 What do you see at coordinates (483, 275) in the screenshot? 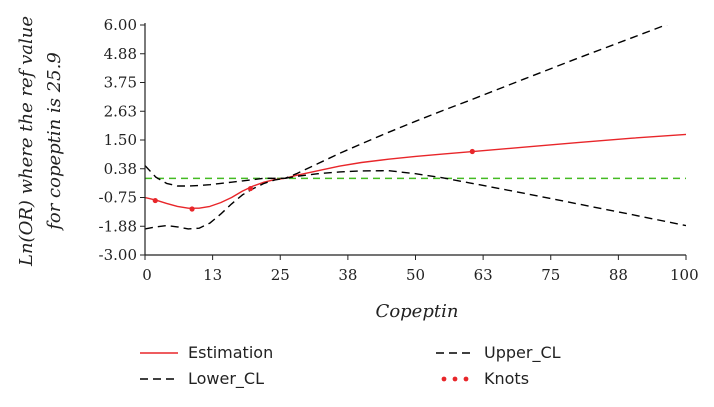
I see `x-tick-label: 63` at bounding box center [483, 275].